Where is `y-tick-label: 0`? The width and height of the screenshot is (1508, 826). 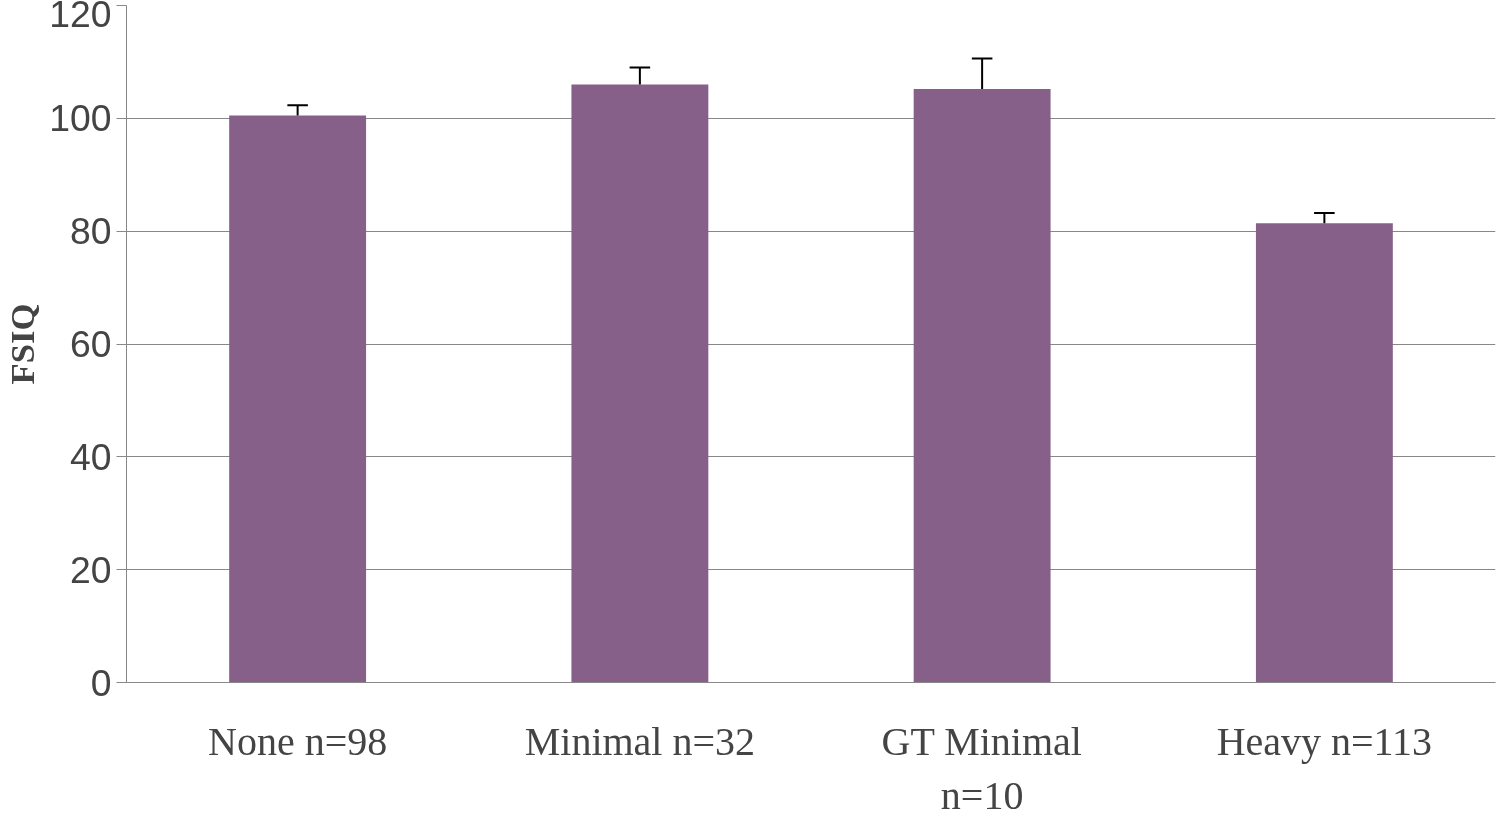
y-tick-label: 0 is located at coordinates (101, 682).